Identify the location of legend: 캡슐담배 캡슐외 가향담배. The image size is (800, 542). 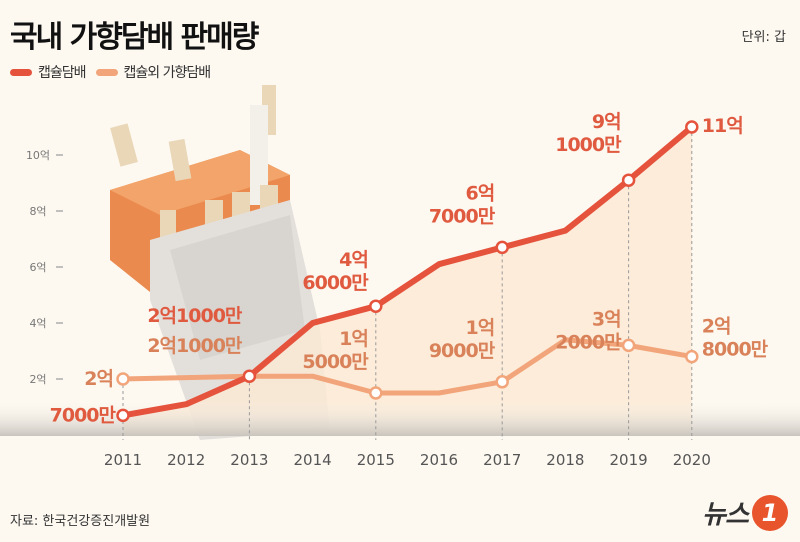
(115, 72).